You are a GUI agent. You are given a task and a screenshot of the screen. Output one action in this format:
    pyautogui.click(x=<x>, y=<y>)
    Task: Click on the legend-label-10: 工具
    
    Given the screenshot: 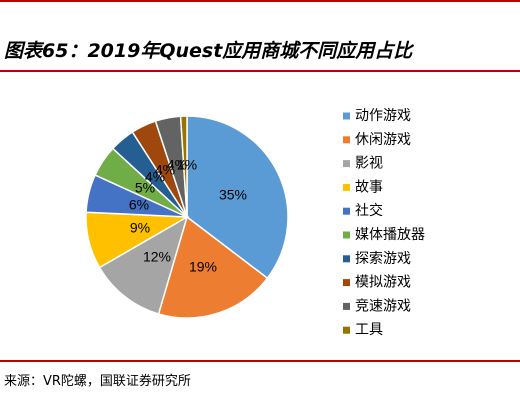 What is the action you would take?
    pyautogui.click(x=369, y=330)
    